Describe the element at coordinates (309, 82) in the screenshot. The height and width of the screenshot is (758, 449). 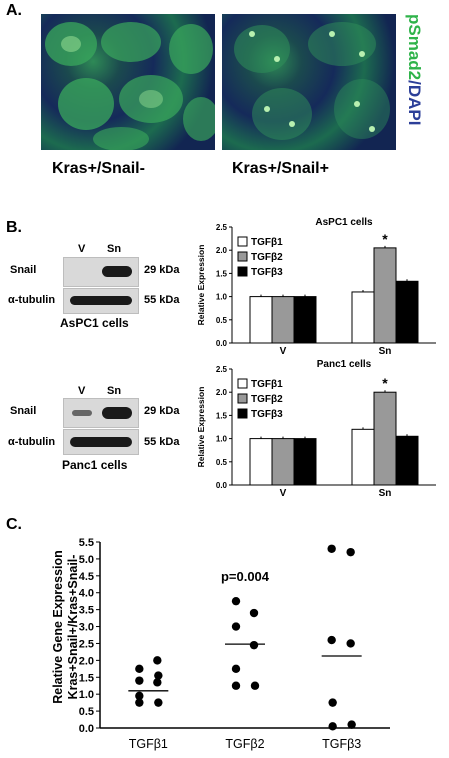
I see `micrograph-snail-positive` at that location.